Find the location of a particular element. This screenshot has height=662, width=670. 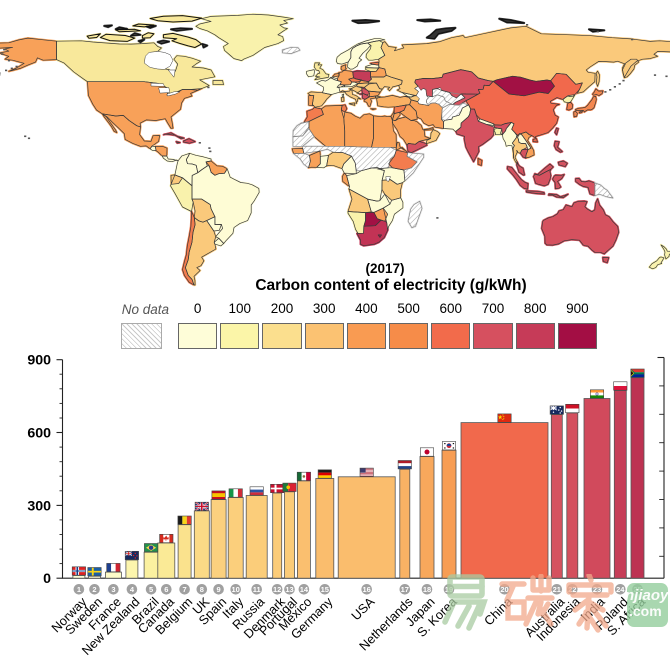

svg-text: 2 is located at coordinates (94, 589).